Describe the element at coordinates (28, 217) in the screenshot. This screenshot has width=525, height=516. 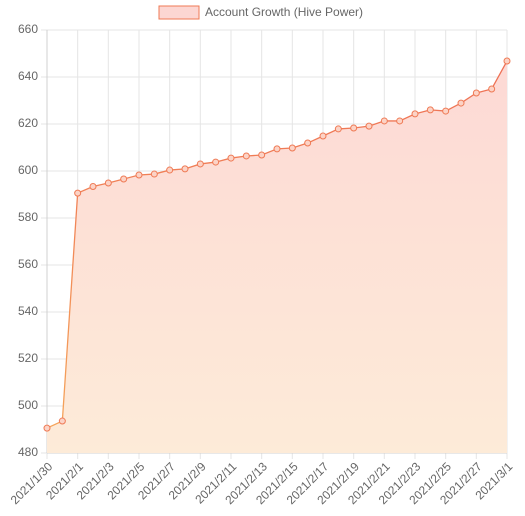
I see `y-tick-label: 580` at that location.